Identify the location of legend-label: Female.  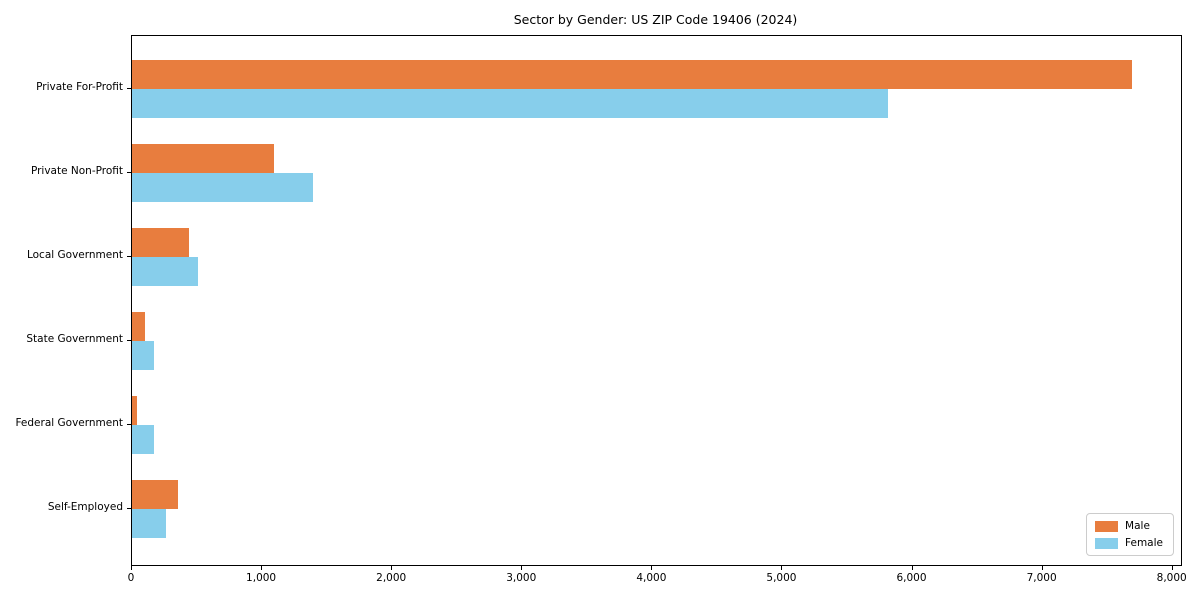
(1144, 543).